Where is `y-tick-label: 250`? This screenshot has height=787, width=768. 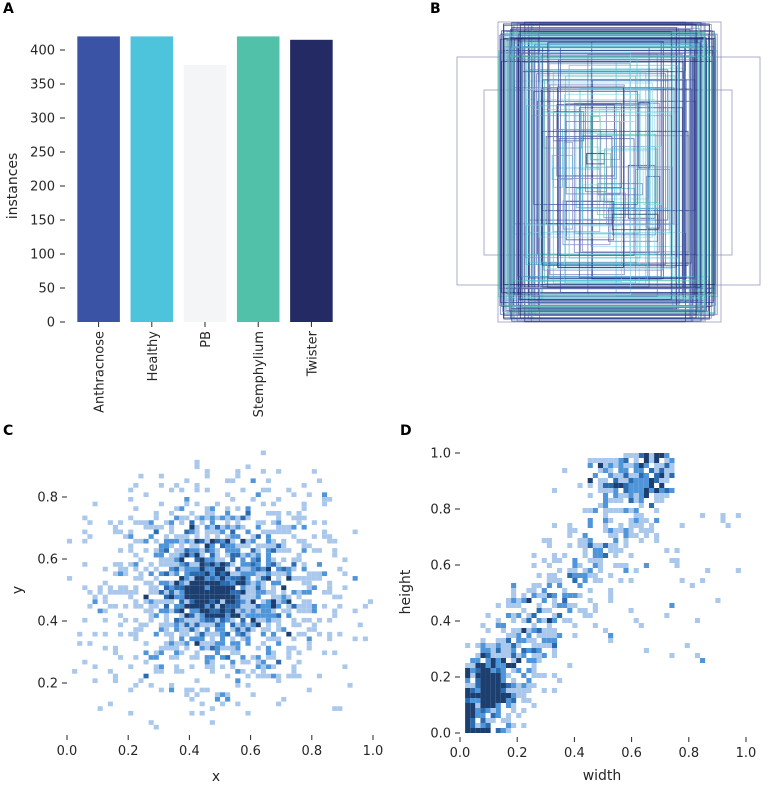 y-tick-label: 250 is located at coordinates (42, 153).